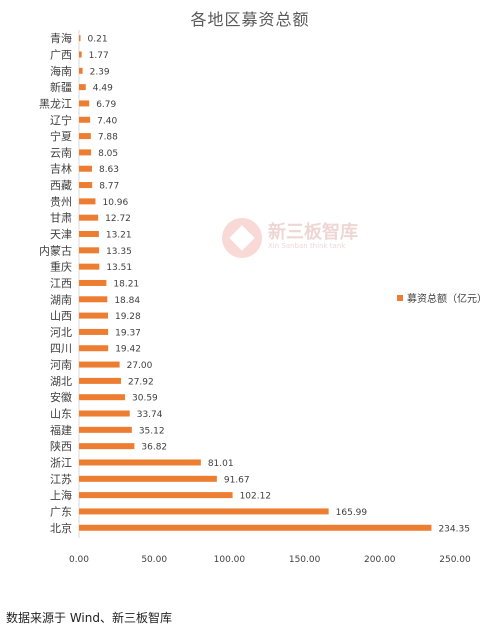  What do you see at coordinates (230, 560) in the screenshot?
I see `x-tick-label-3: 100.00` at bounding box center [230, 560].